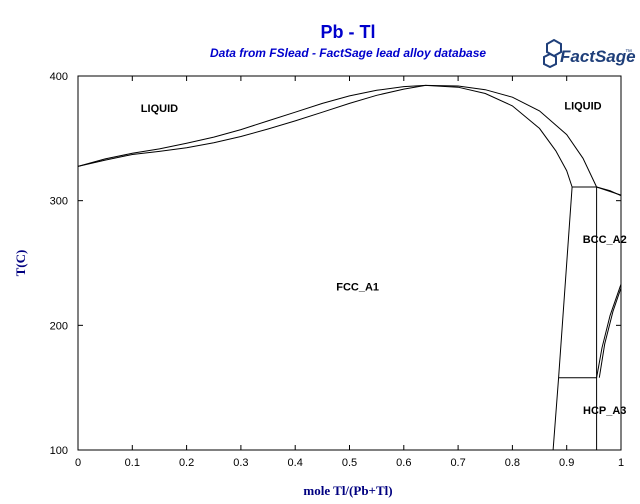  Describe the element at coordinates (186, 463) in the screenshot. I see `x-tick-label: 0.2` at that location.